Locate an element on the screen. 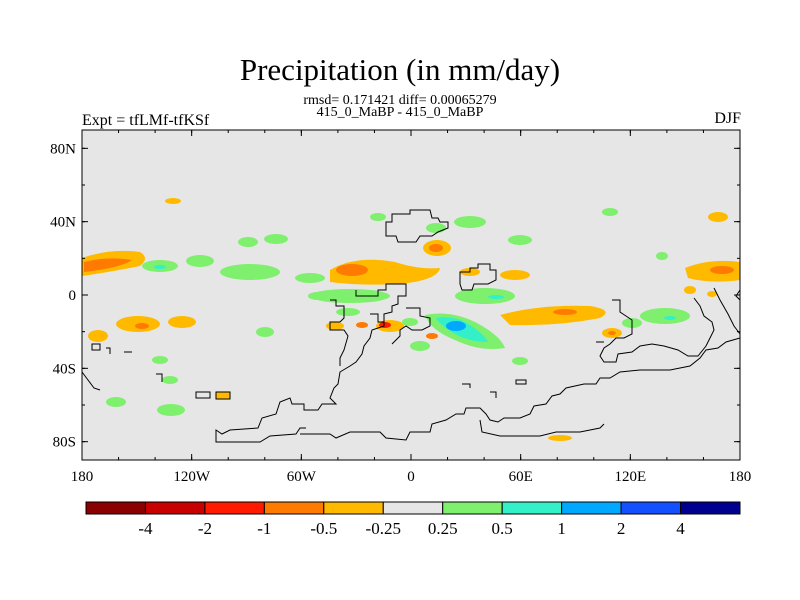 This screenshot has height=600, width=800. colorbar-label: 0.5 is located at coordinates (502, 528).